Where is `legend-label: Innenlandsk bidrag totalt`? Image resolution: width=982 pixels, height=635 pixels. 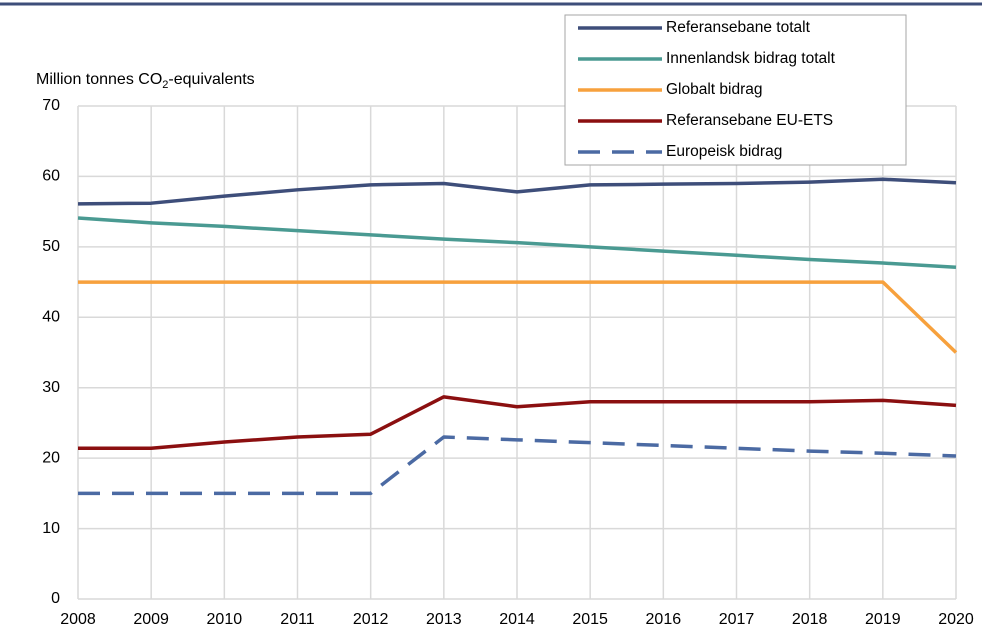
legend-label: Innenlandsk bidrag totalt is located at coordinates (751, 58).